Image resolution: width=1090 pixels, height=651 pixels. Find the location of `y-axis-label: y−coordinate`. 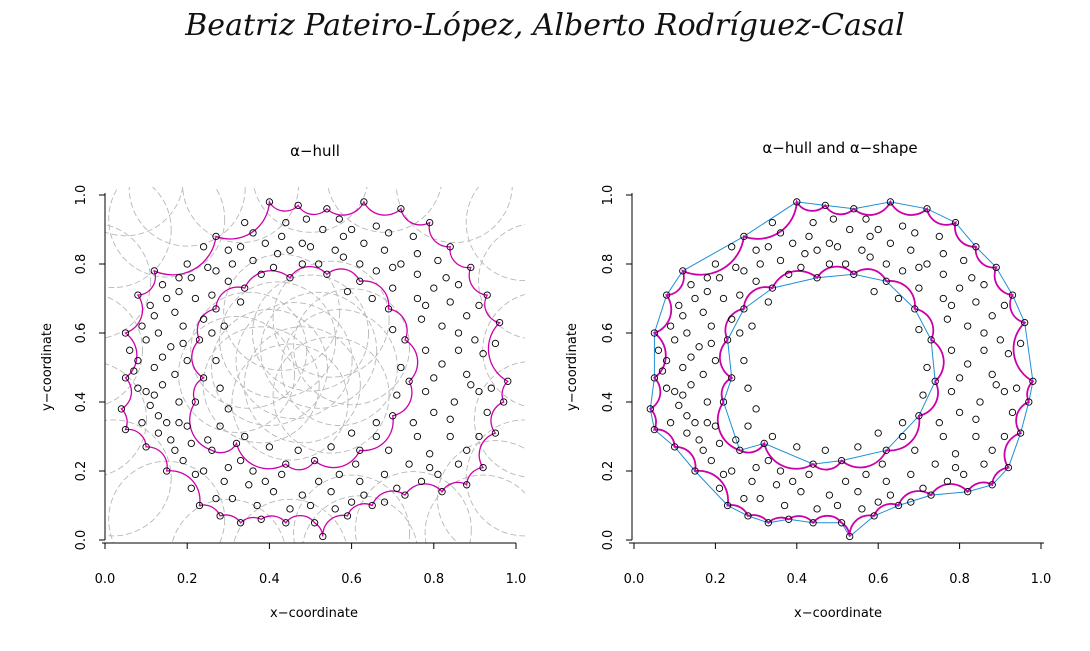

y-axis-label: y−coordinate is located at coordinates (47, 367).